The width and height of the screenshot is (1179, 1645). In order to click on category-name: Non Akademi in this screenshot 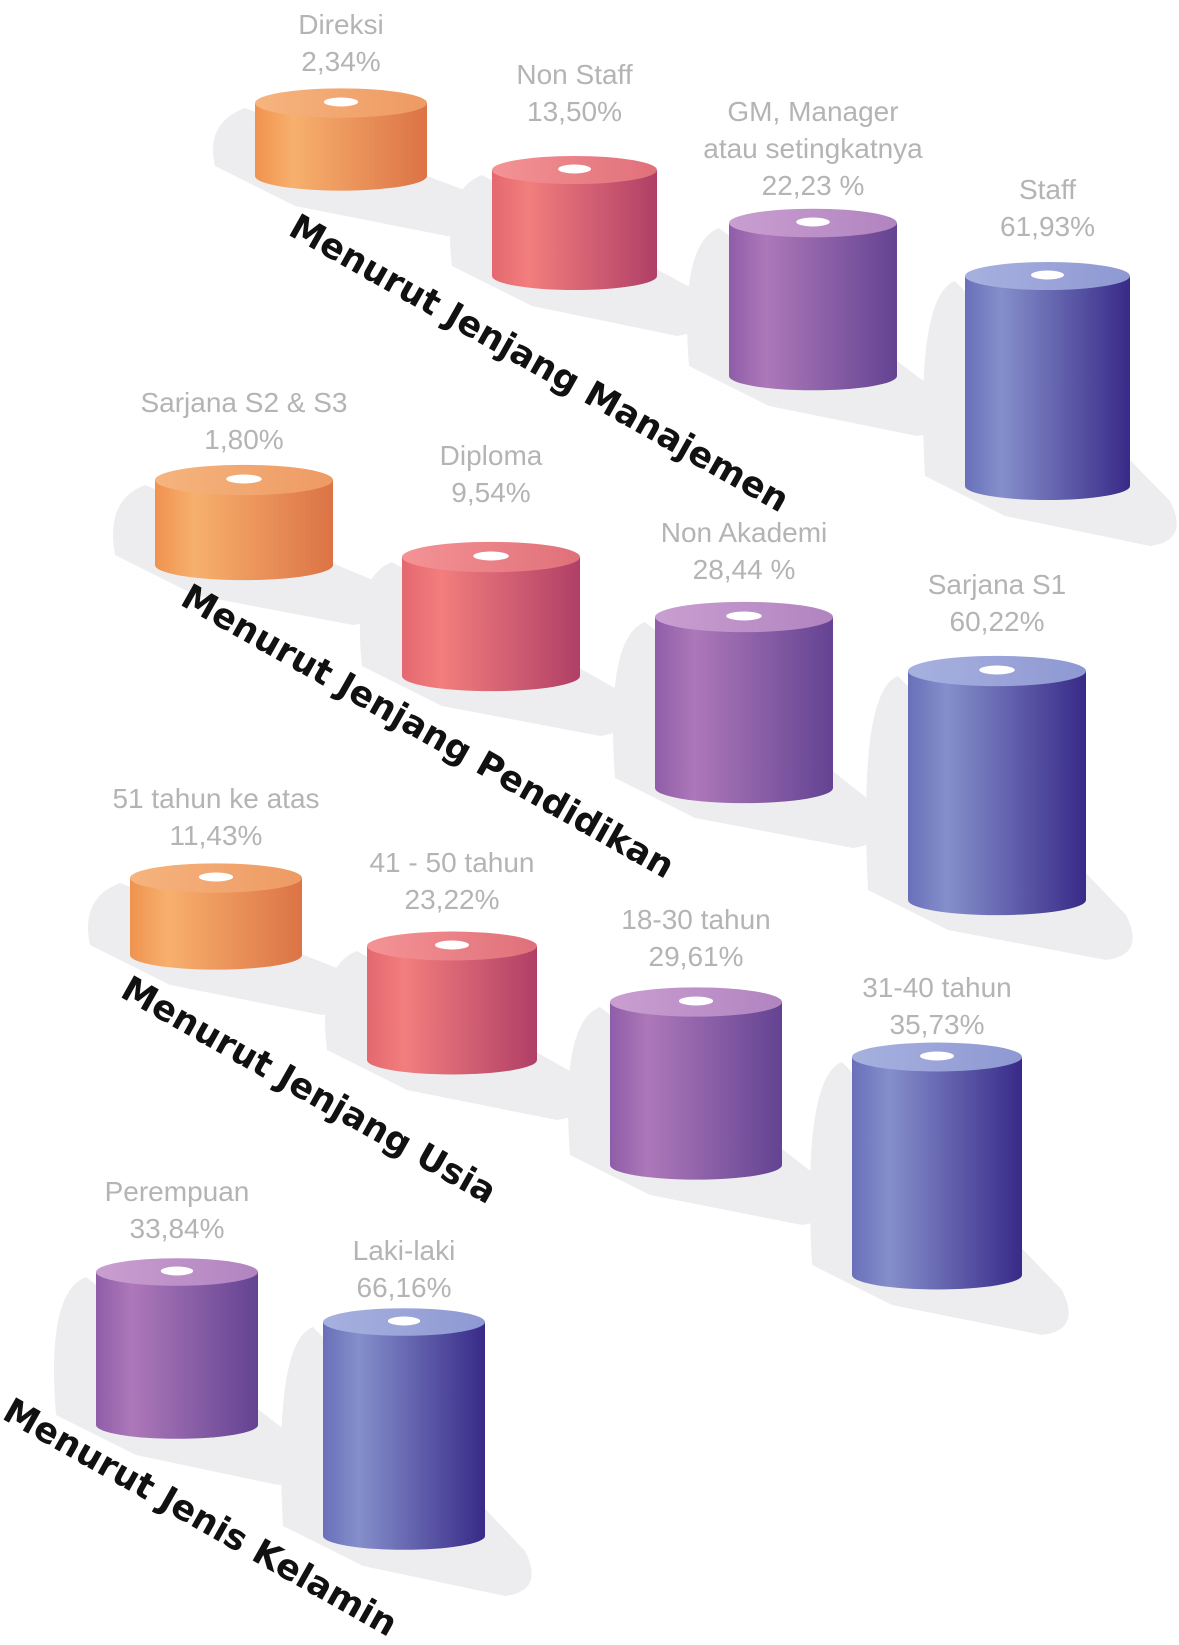, I will do `click(744, 532)`.